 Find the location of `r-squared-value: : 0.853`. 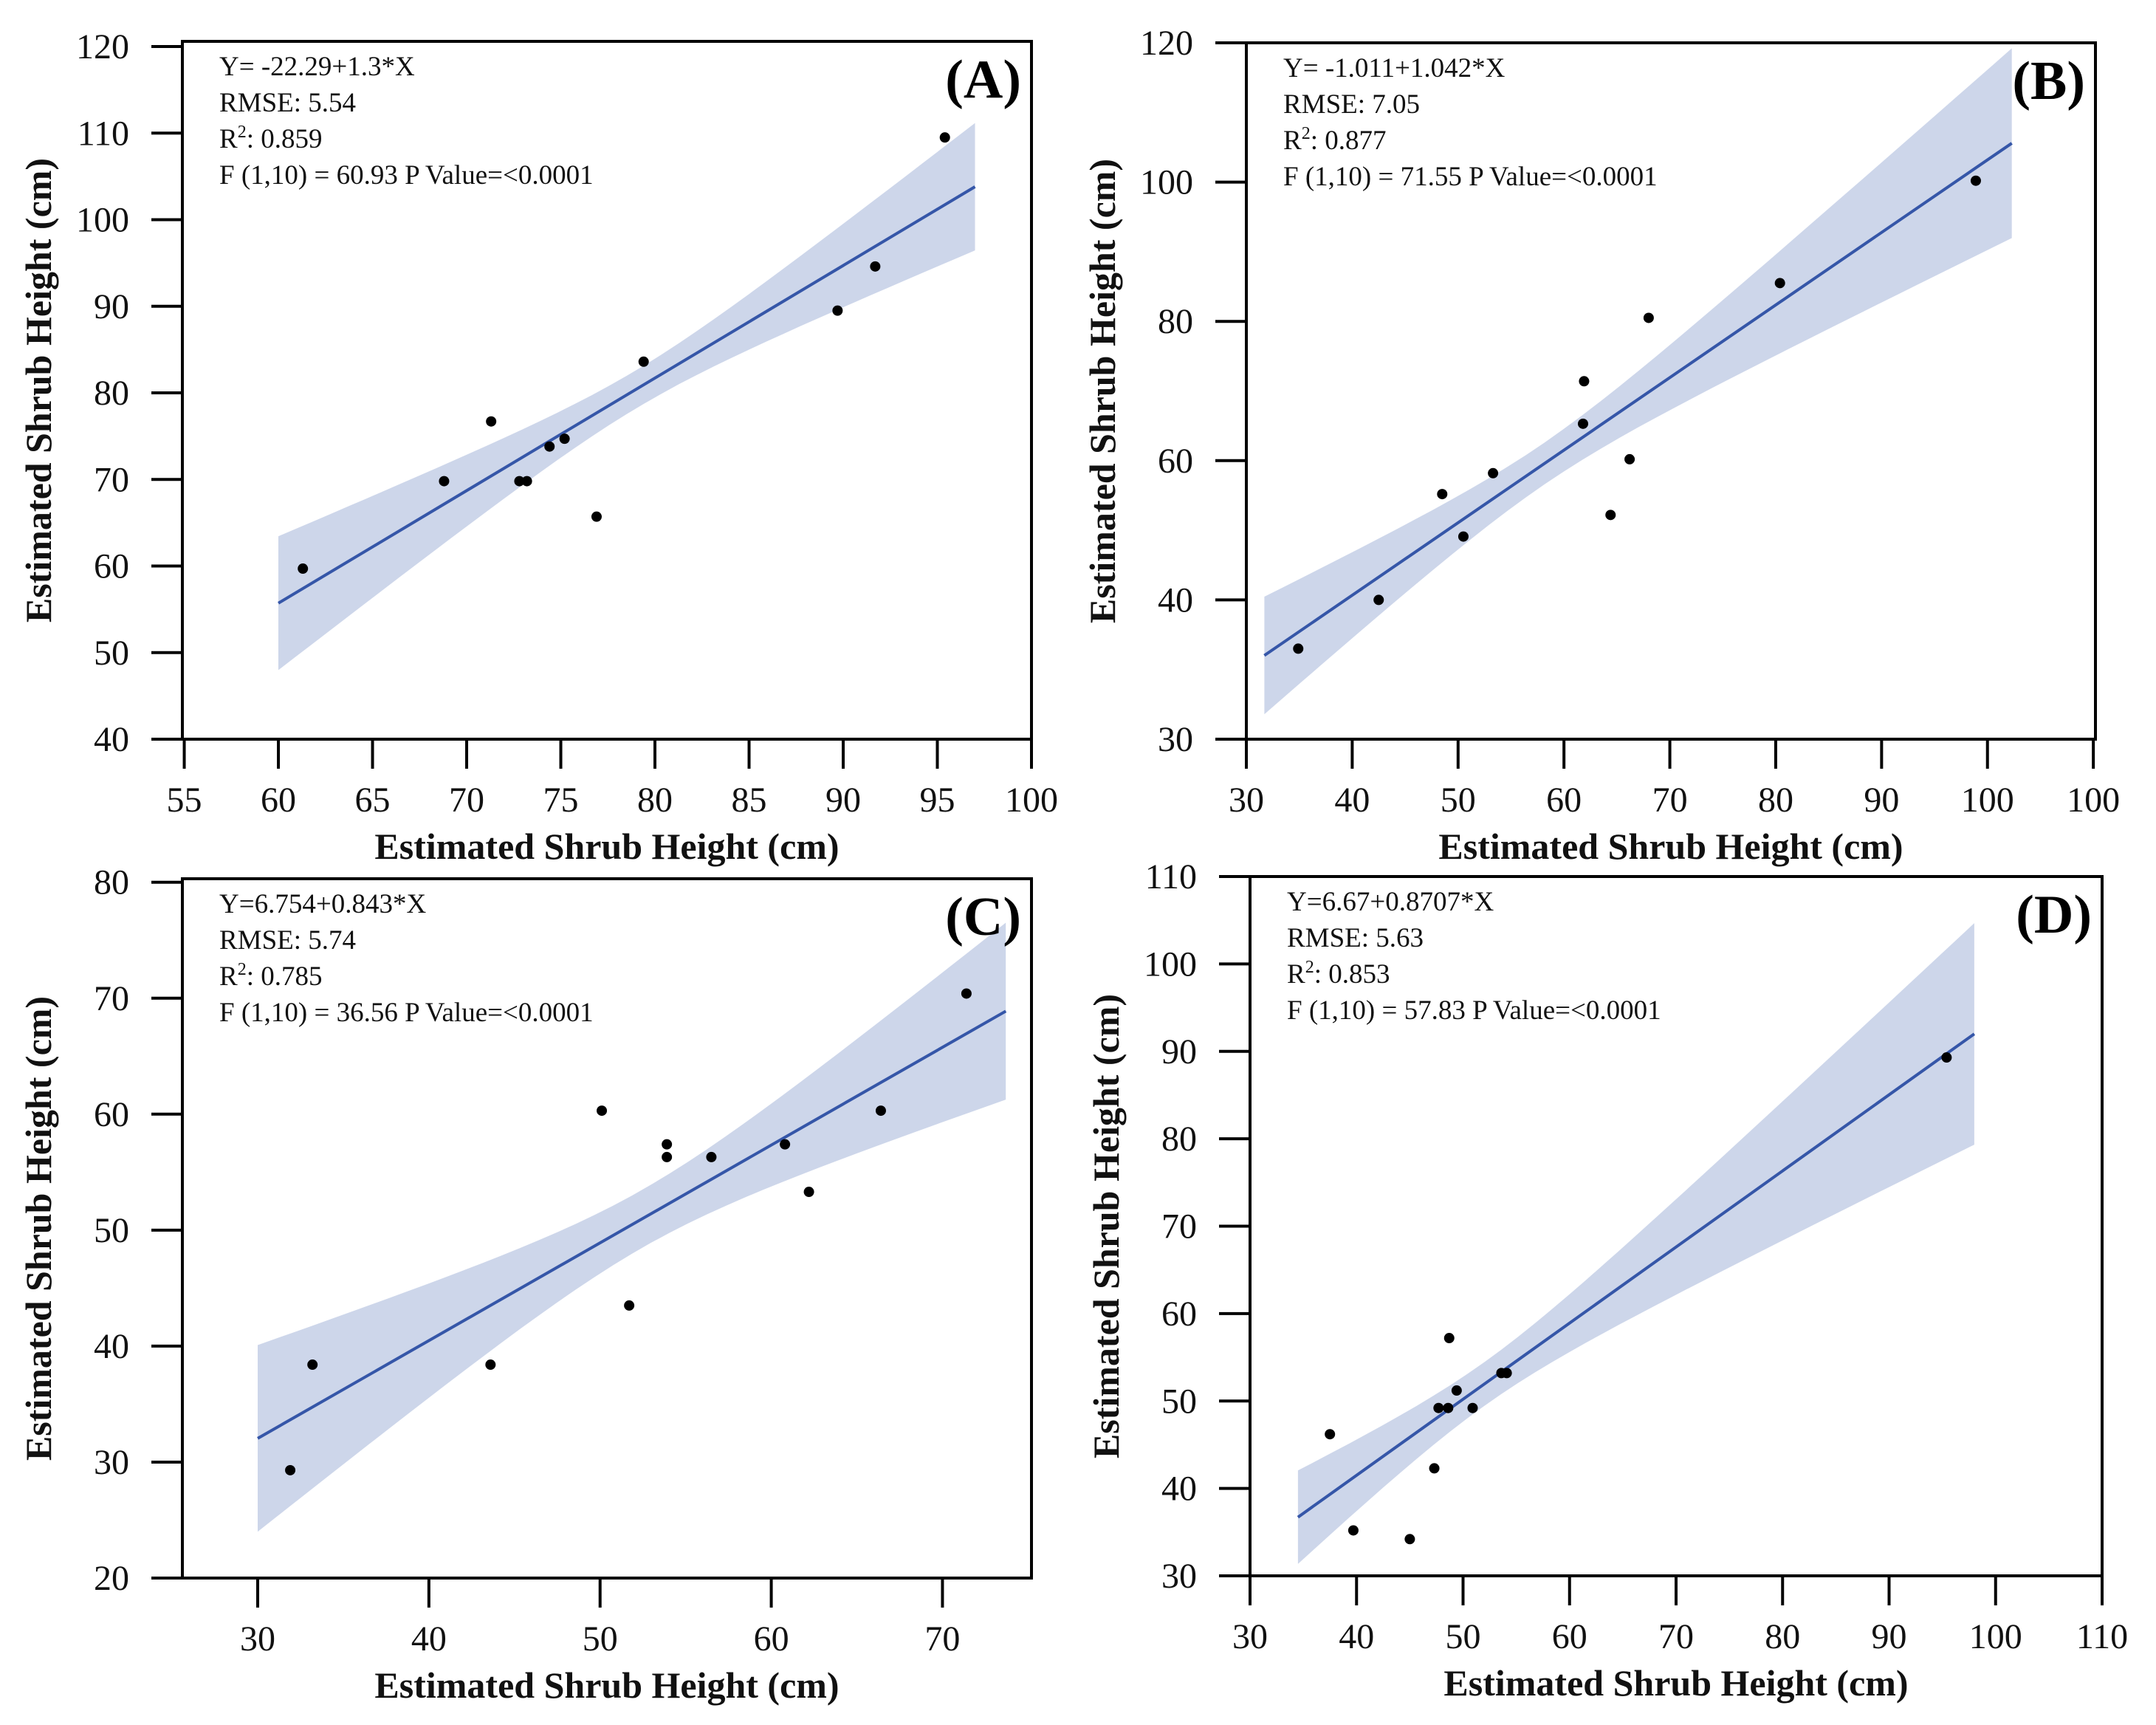

r-squared-value: : 0.853 is located at coordinates (1352, 974).